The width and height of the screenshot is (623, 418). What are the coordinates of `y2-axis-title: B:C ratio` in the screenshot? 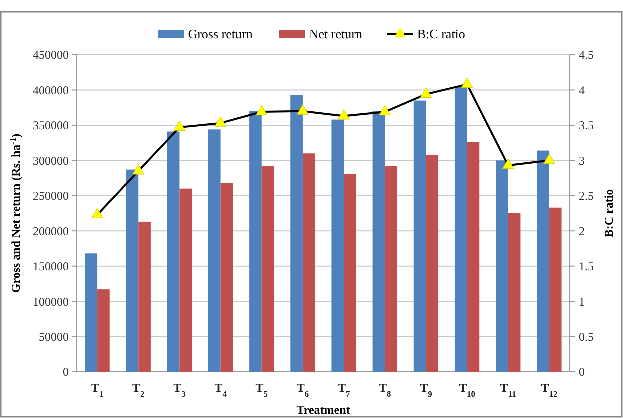 It's located at (609, 213).